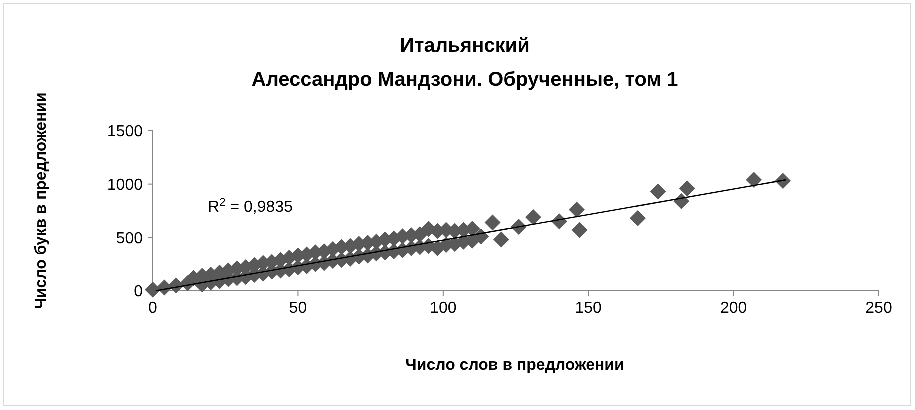 This screenshot has height=410, width=915. I want to click on x-tick-label: 150, so click(588, 308).